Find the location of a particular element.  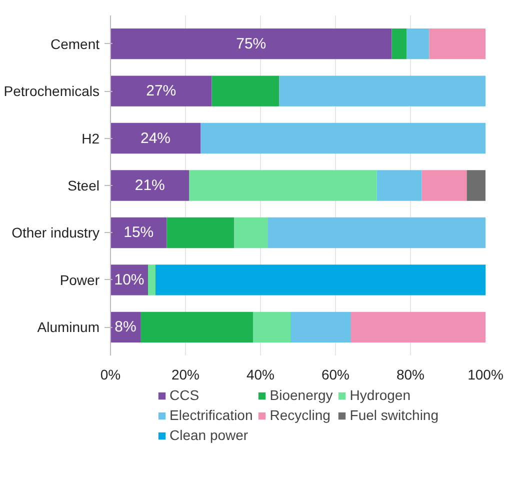

y-tick-label: Petrochemicals is located at coordinates (52, 91).